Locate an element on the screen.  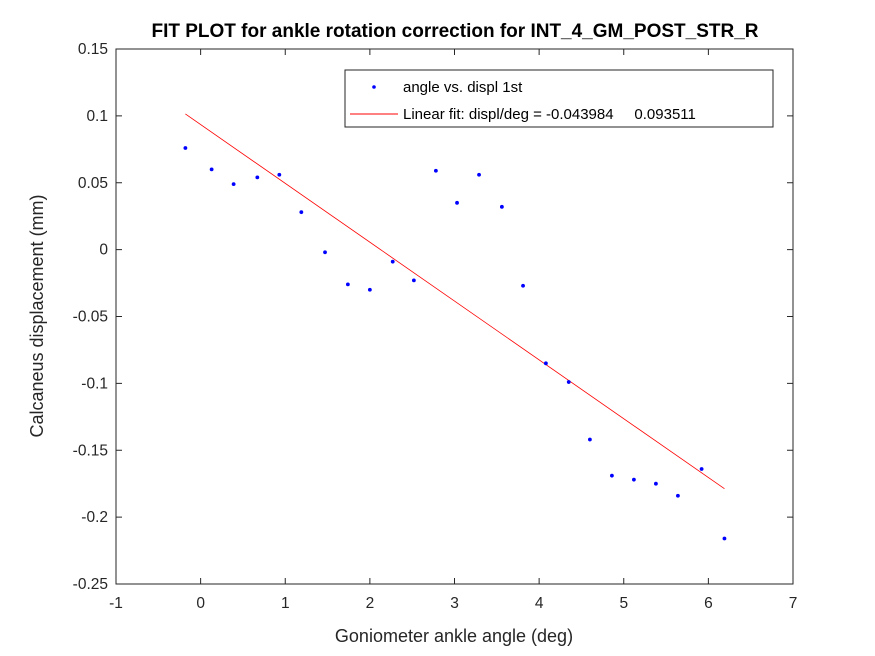
y-tick-label: -0.2 is located at coordinates (94, 517).